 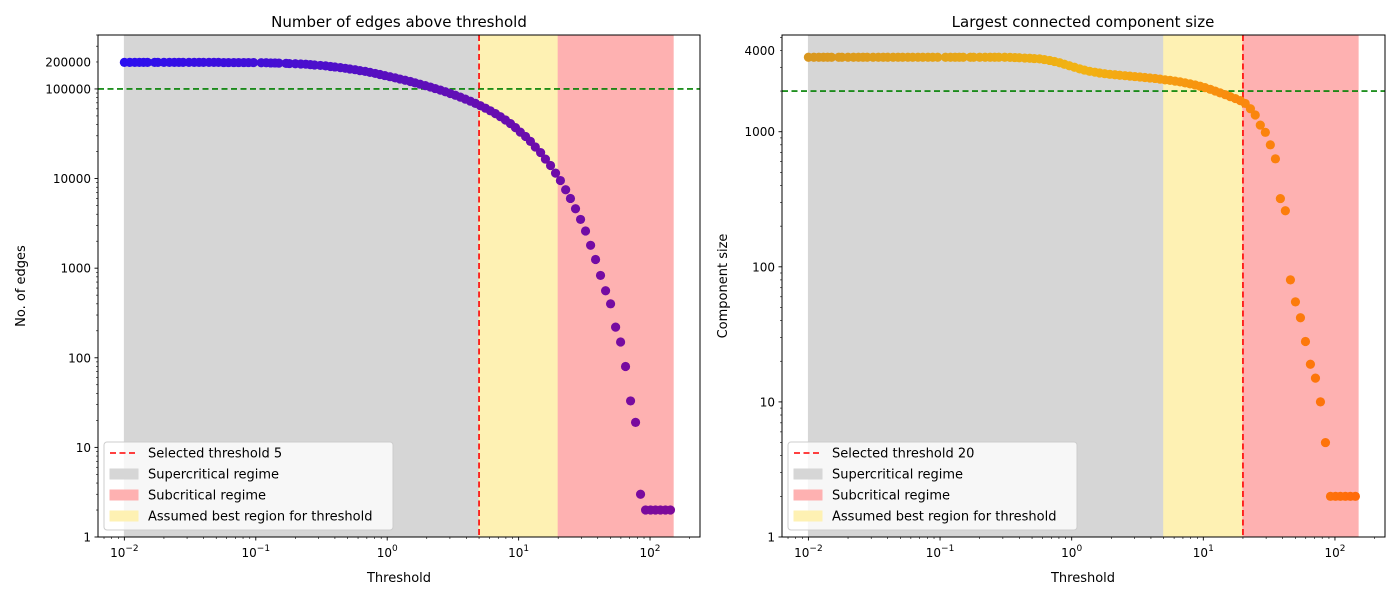 I want to click on left-legend-box, so click(x=248, y=486).